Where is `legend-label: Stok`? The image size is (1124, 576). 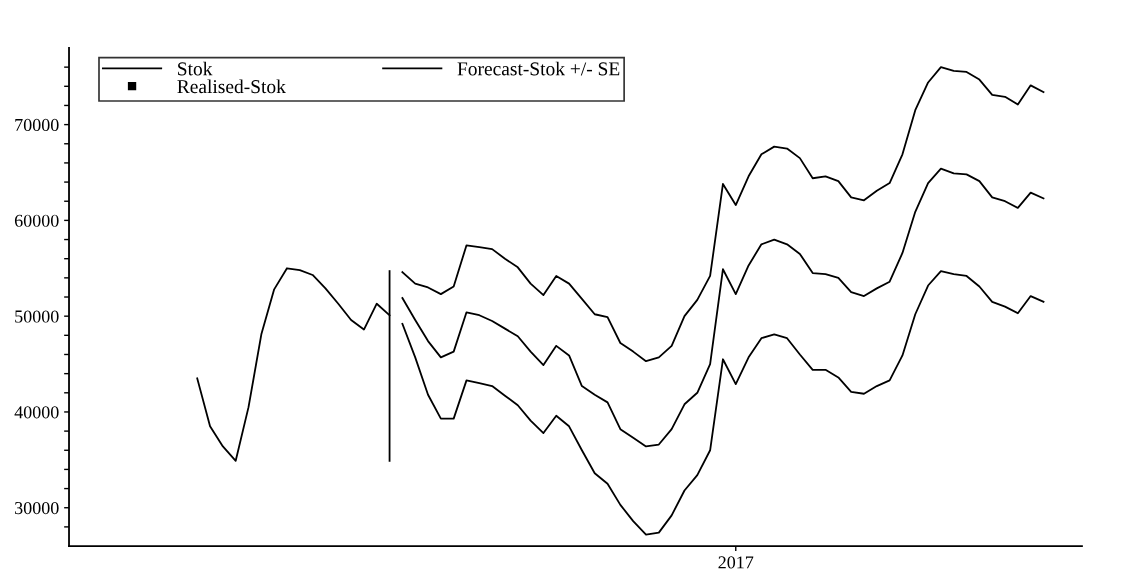 legend-label: Stok is located at coordinates (195, 68).